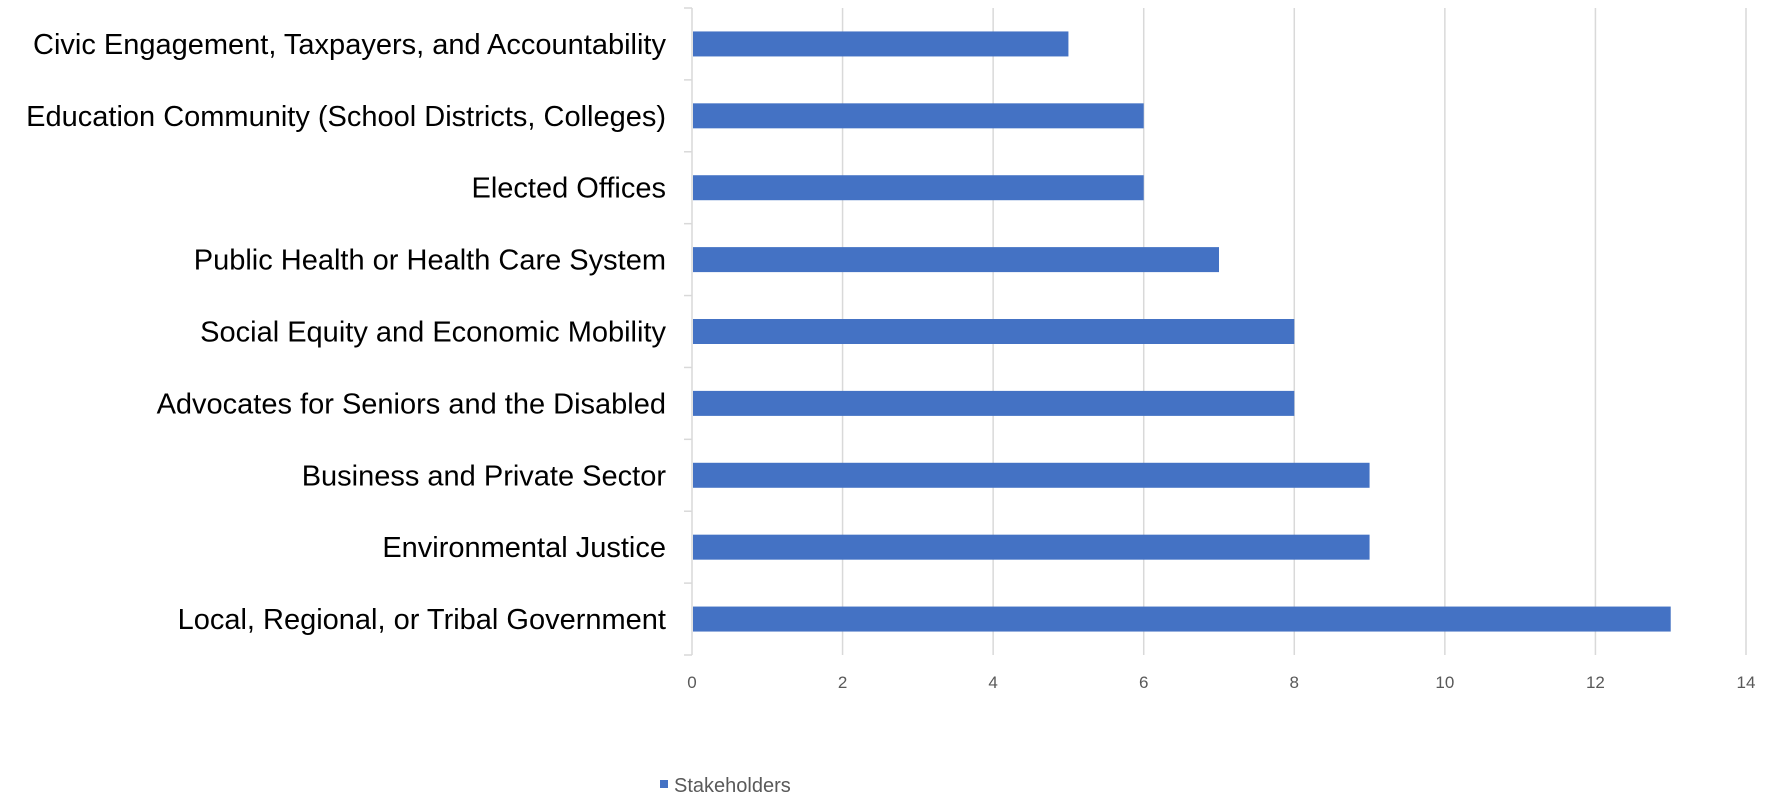  Describe the element at coordinates (411, 404) in the screenshot. I see `category-label: Advocates for Seniors and the Disabled` at that location.